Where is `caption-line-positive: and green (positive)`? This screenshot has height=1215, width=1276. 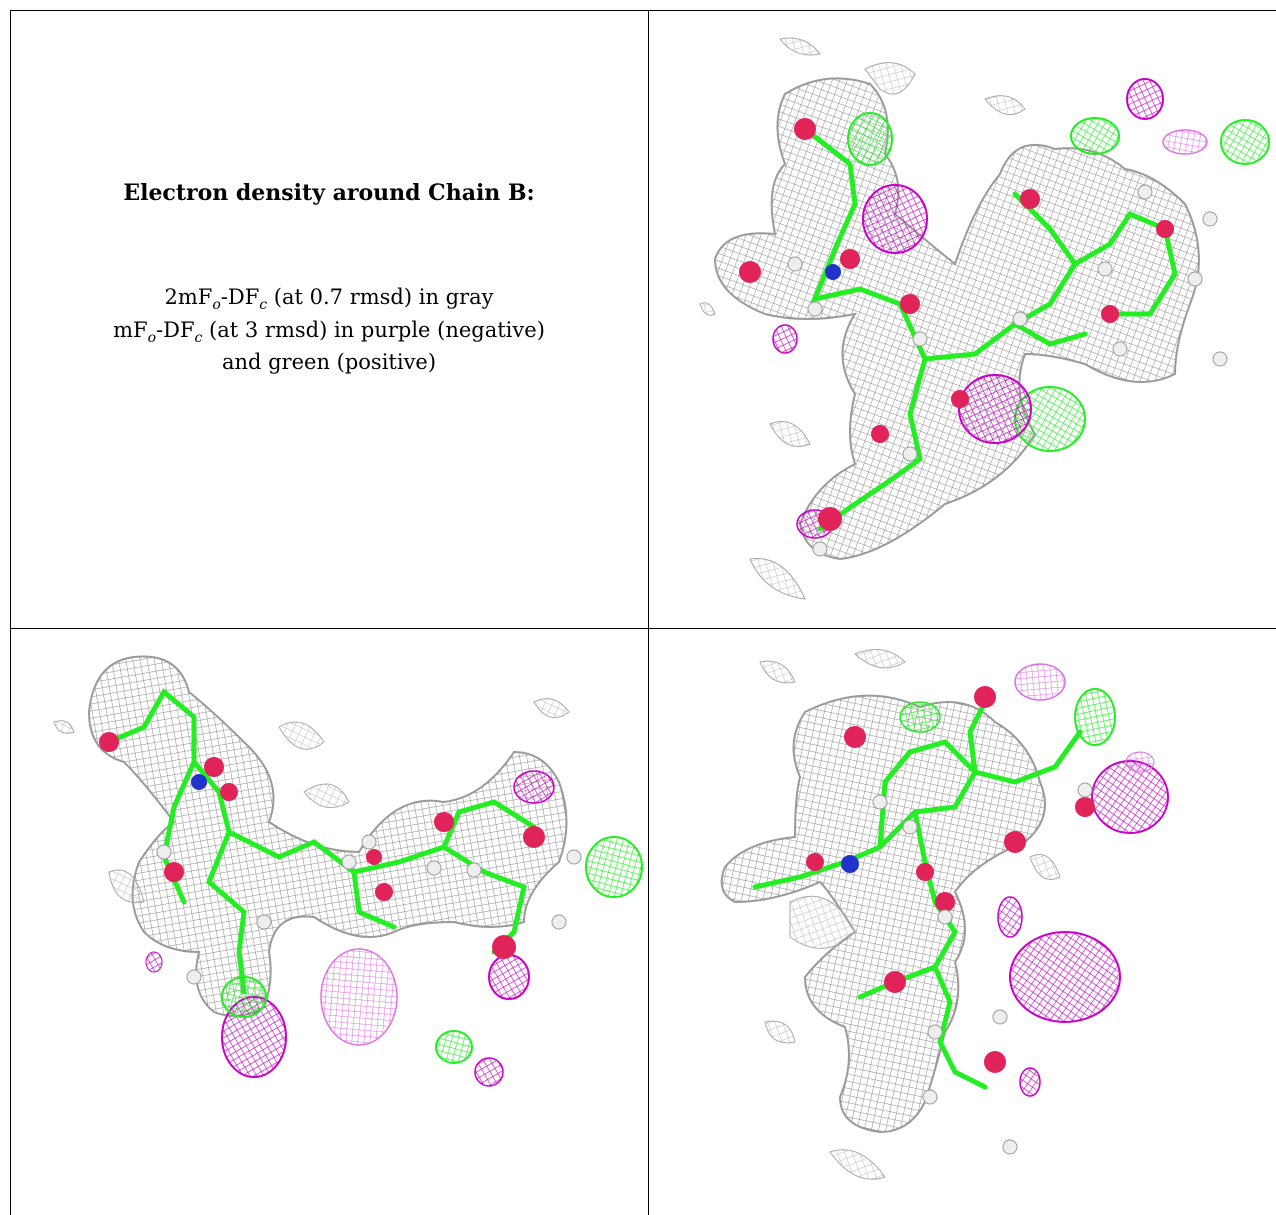
caption-line-positive: and green (positive) is located at coordinates (329, 362).